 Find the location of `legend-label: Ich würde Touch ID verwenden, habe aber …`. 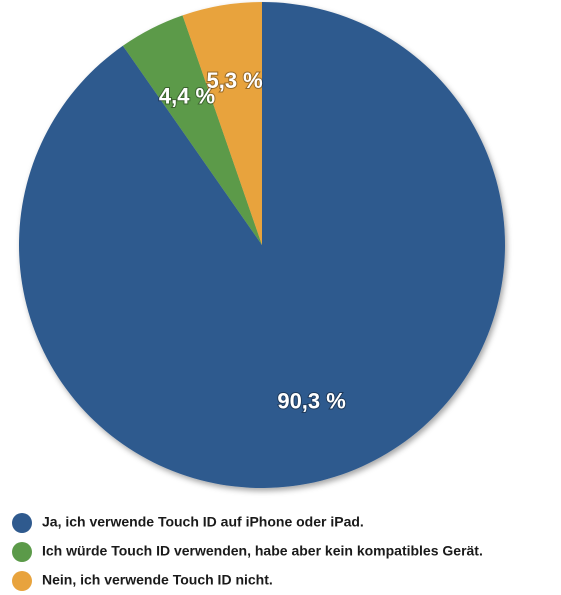

legend-label: Ich würde Touch ID verwenden, habe aber … is located at coordinates (262, 551).